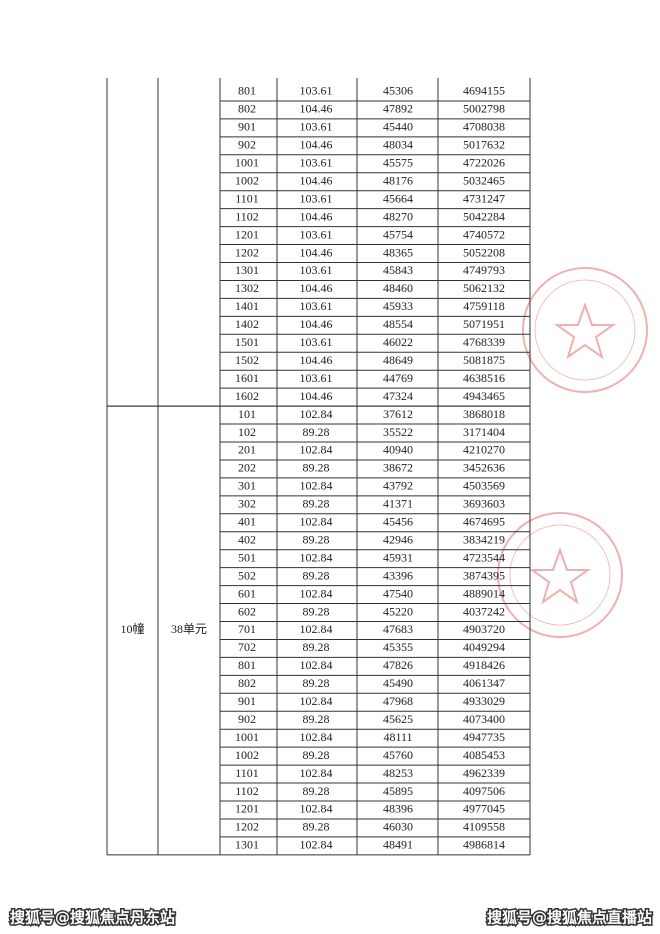 The height and width of the screenshot is (934, 660). Describe the element at coordinates (484, 845) in the screenshot. I see `cell-text: 4986814` at that location.